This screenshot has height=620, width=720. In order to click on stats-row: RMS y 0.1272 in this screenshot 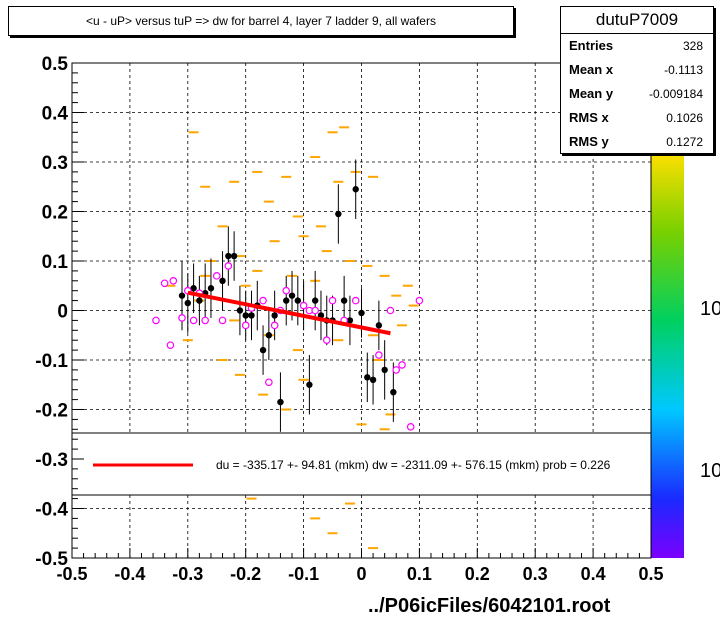, I will do `click(637, 142)`.